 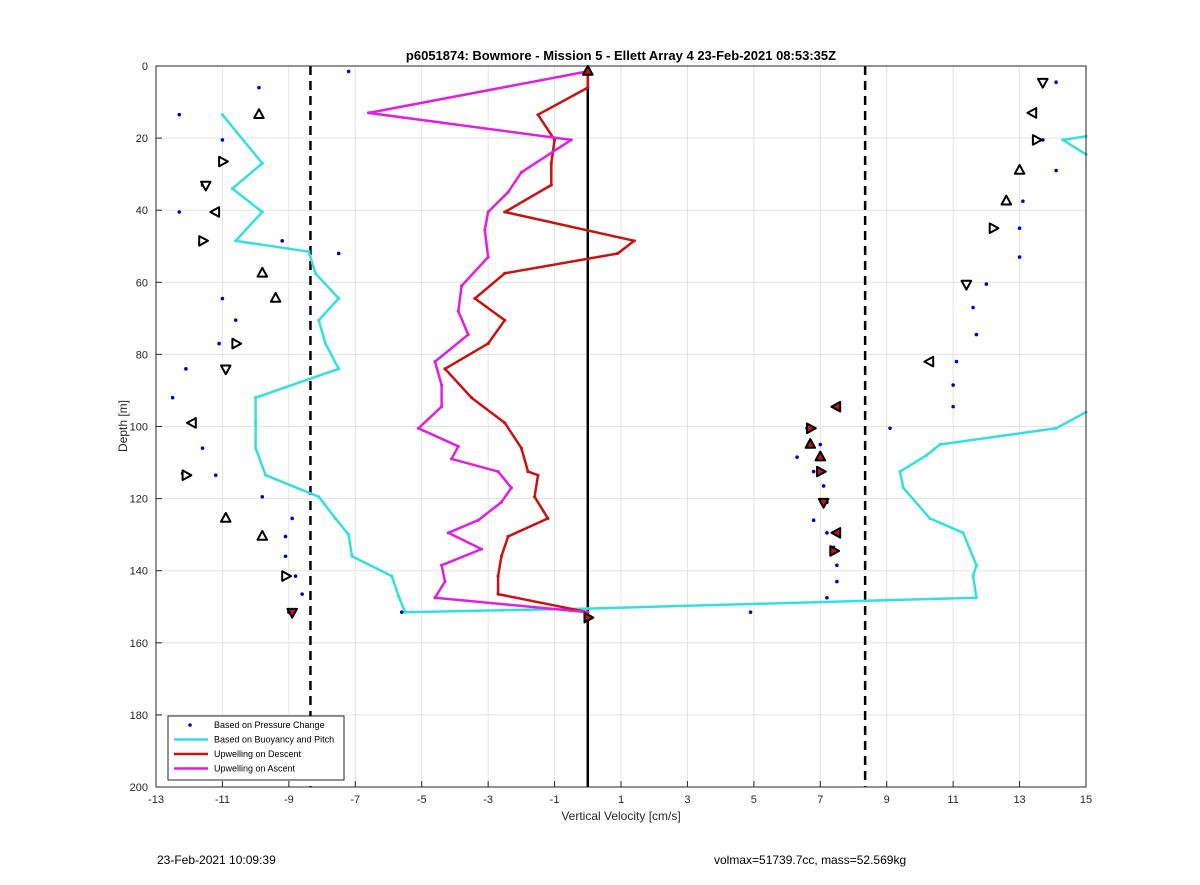 What do you see at coordinates (139, 500) in the screenshot?
I see `y-tick-label: 120` at bounding box center [139, 500].